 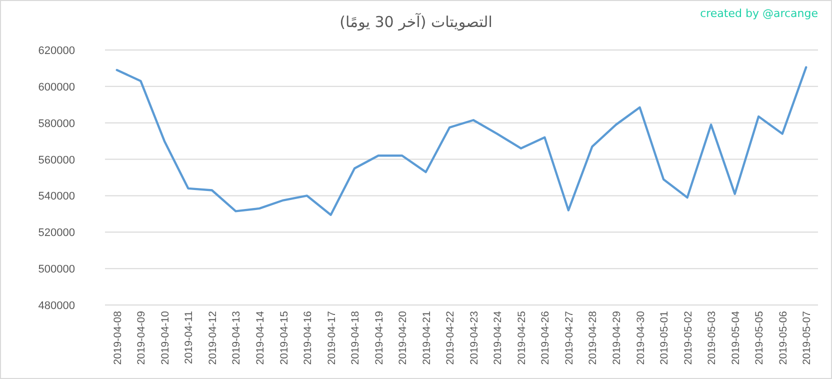 What do you see at coordinates (165, 337) in the screenshot?
I see `x-tick-label: 2019-04-10` at bounding box center [165, 337].